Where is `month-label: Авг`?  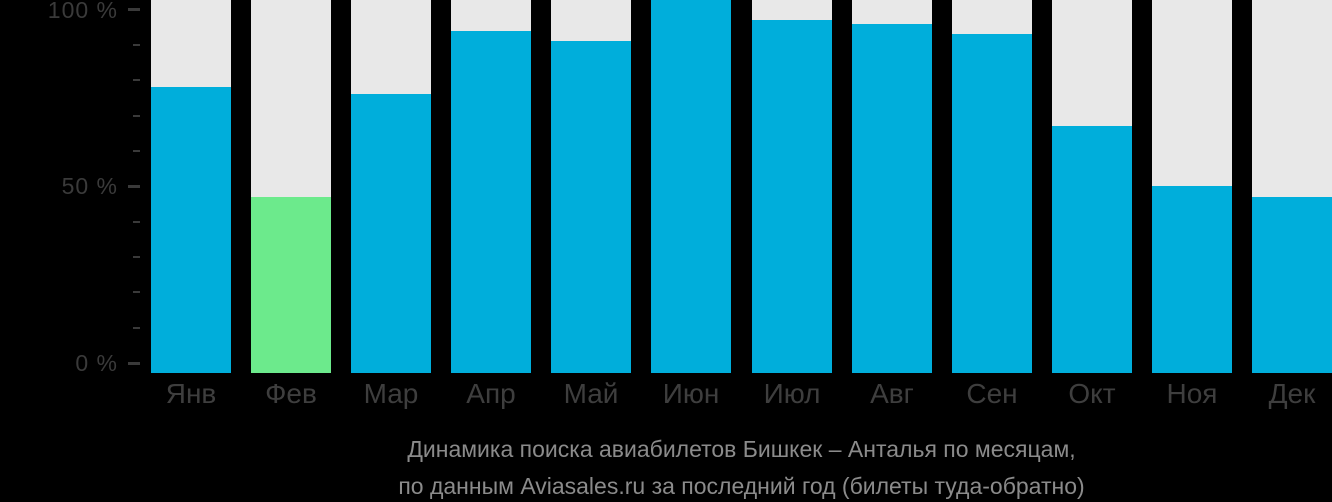
month-label: Авг is located at coordinates (892, 393).